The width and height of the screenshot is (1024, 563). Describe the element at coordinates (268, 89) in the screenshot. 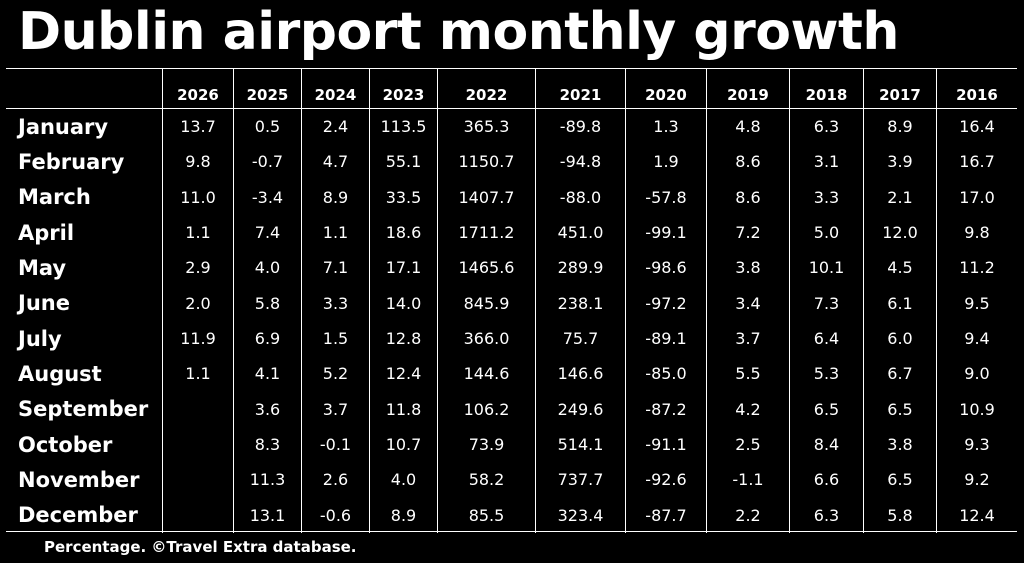

I see `column-header: 2025` at that location.